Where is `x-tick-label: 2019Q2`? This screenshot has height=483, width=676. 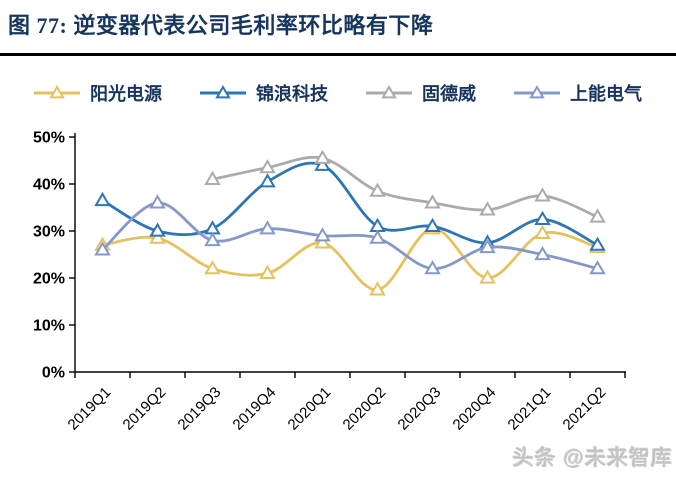
x-tick-label: 2019Q2 is located at coordinates (145, 409).